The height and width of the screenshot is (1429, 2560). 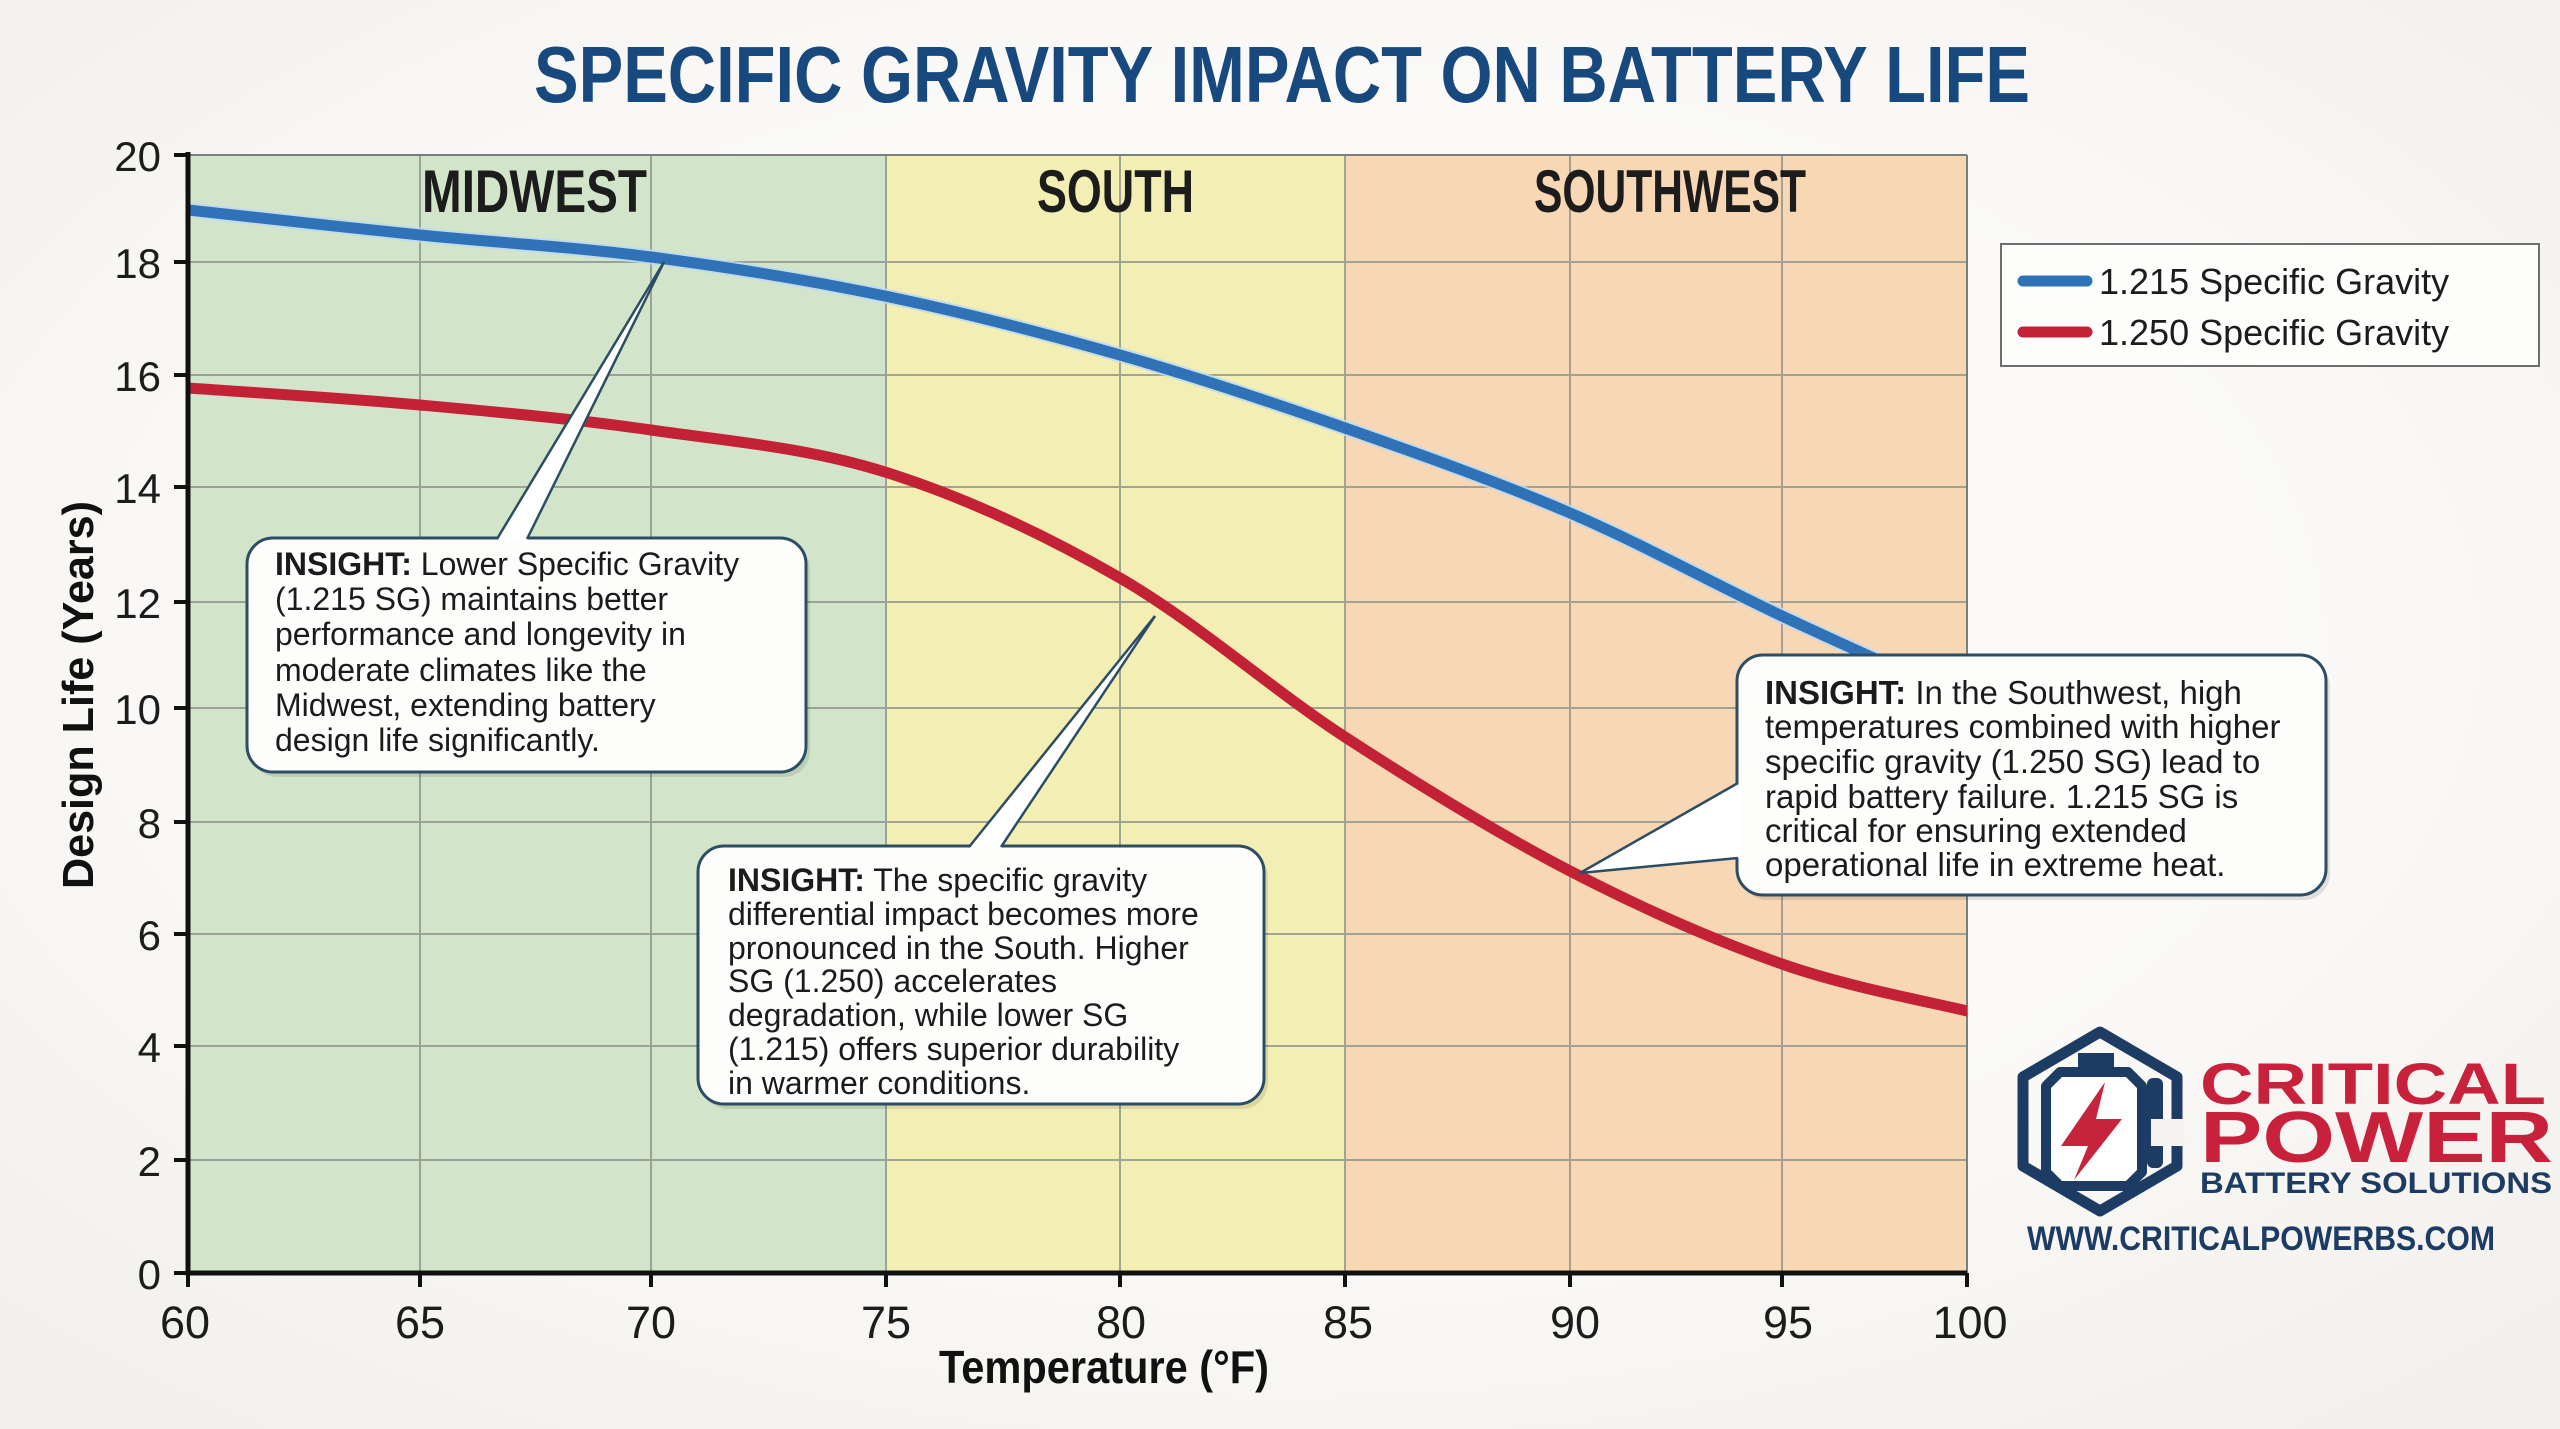 I want to click on svg-text:specific gravity (1.250 SG) le: specific gravity (1.250 SG) lead to, so click(x=2012, y=761).